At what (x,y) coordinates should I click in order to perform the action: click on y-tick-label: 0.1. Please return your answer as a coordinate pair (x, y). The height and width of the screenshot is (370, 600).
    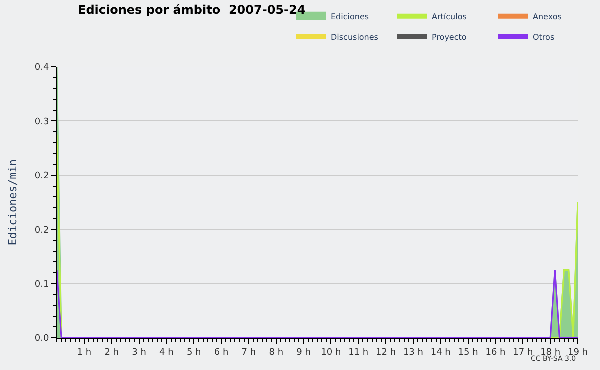
    Looking at the image, I should click on (42, 285).